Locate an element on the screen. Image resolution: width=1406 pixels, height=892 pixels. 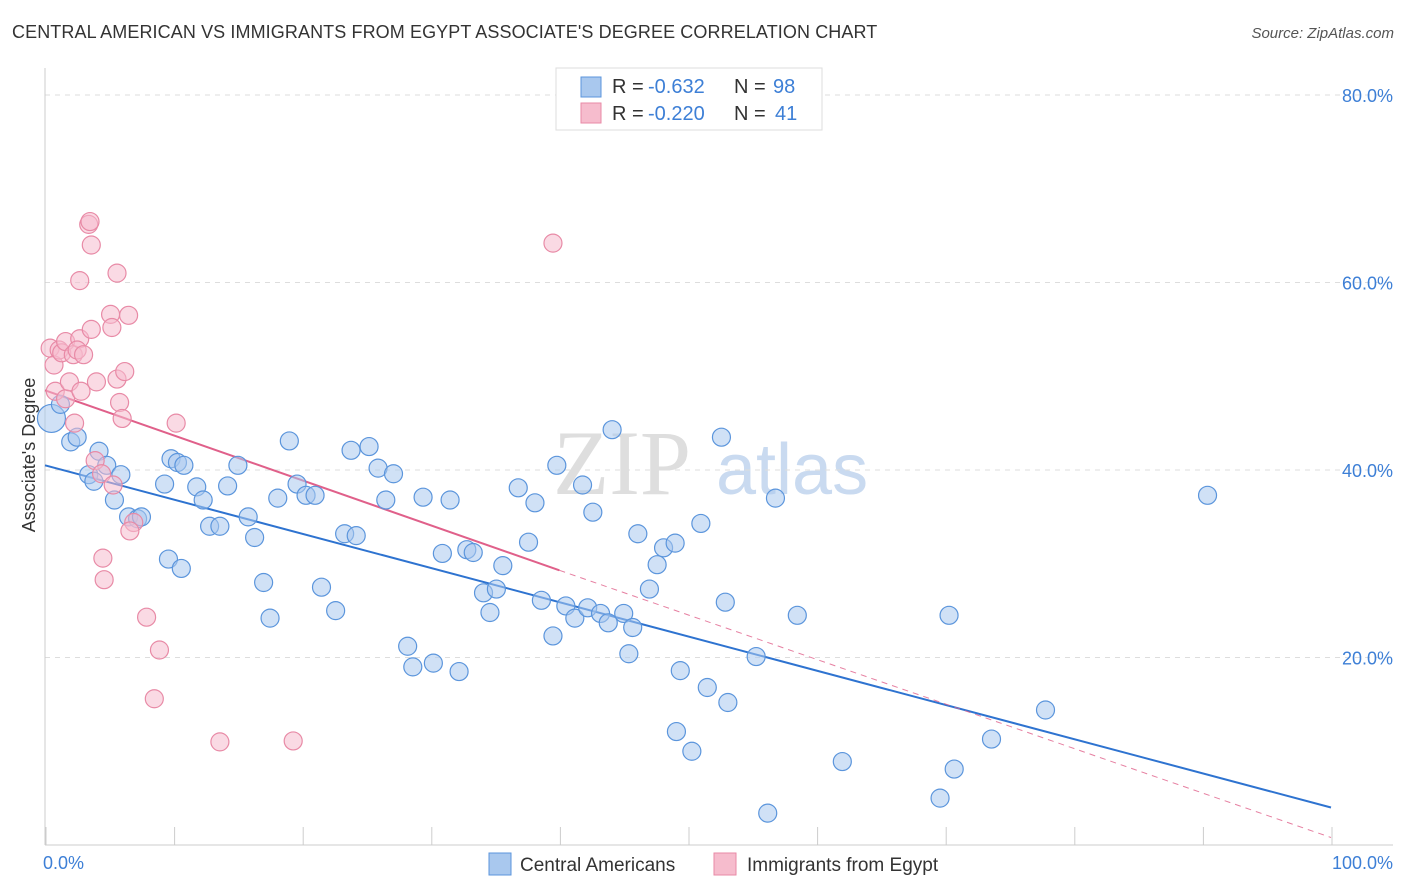
legend-swatch-pink is located at coordinates (591, 113).